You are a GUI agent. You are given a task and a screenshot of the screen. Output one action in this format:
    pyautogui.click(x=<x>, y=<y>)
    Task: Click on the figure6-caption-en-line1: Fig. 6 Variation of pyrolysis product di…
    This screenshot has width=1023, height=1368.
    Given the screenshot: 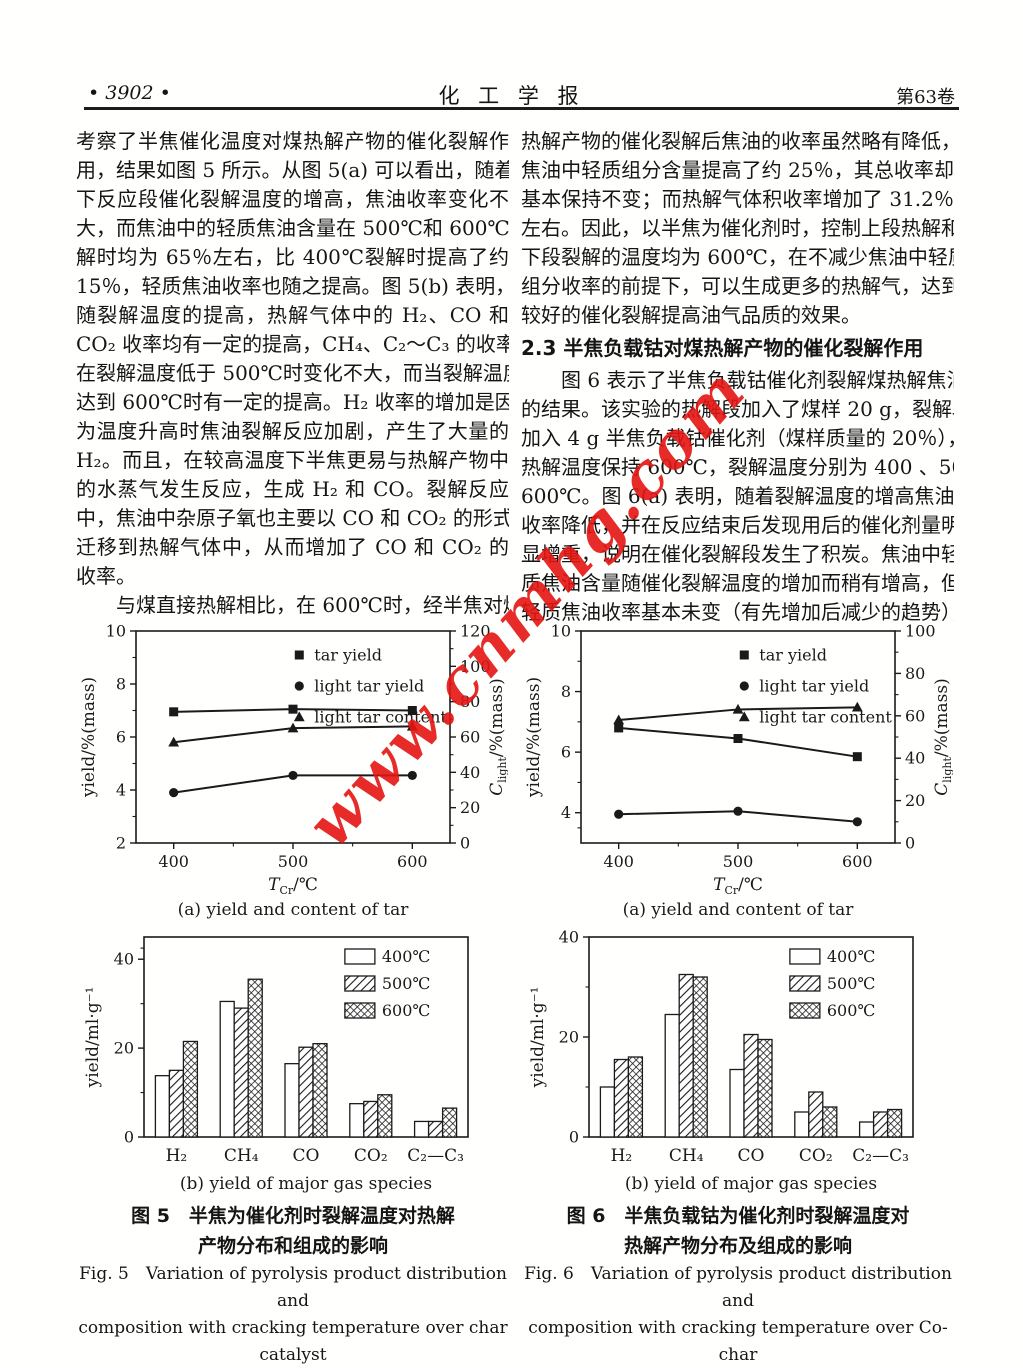 What is the action you would take?
    pyautogui.click(x=738, y=1287)
    